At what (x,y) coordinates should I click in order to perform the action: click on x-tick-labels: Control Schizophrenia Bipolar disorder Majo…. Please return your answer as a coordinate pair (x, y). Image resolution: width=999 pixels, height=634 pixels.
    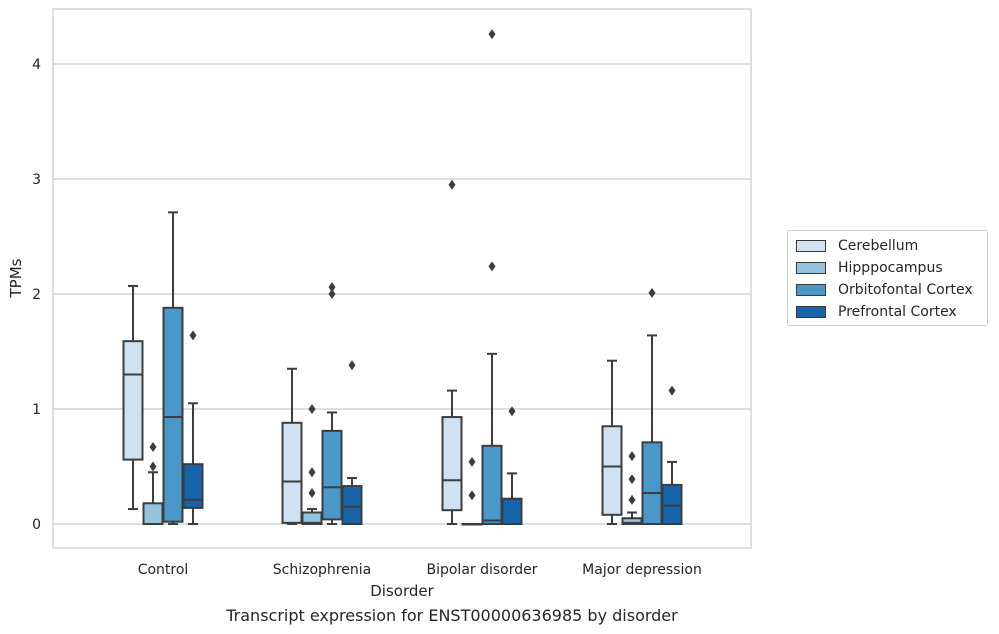
    Looking at the image, I should click on (420, 570).